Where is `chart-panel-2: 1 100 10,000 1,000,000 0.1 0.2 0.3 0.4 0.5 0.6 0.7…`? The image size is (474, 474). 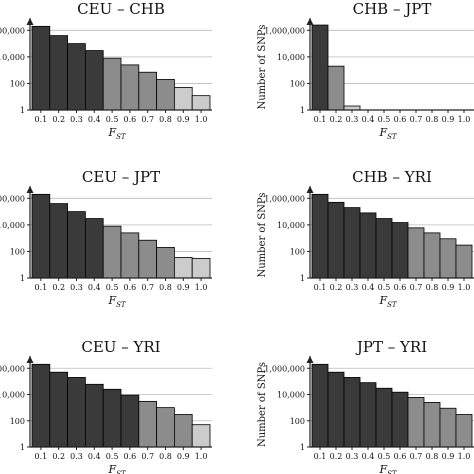 chart-panel-2: 1 100 10,000 1,000,000 0.1 0.2 0.3 0.4 0.5 0.6 0.7… is located at coordinates (365, 70).